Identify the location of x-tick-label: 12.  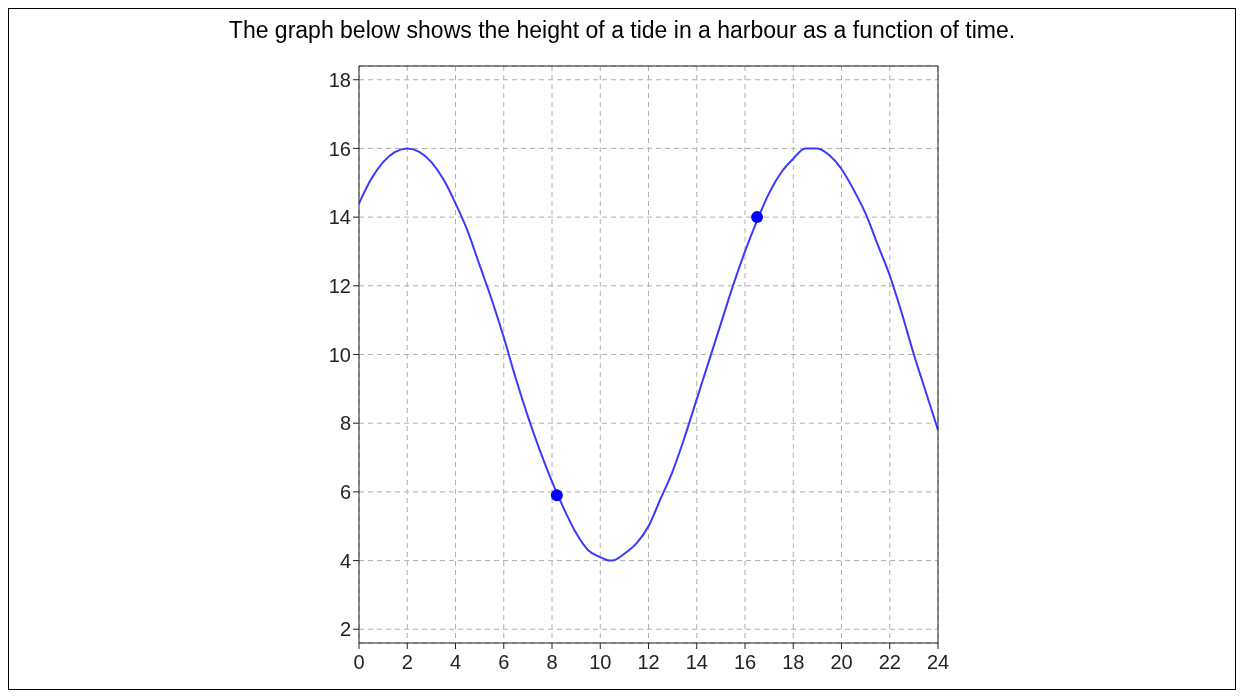
(648, 662).